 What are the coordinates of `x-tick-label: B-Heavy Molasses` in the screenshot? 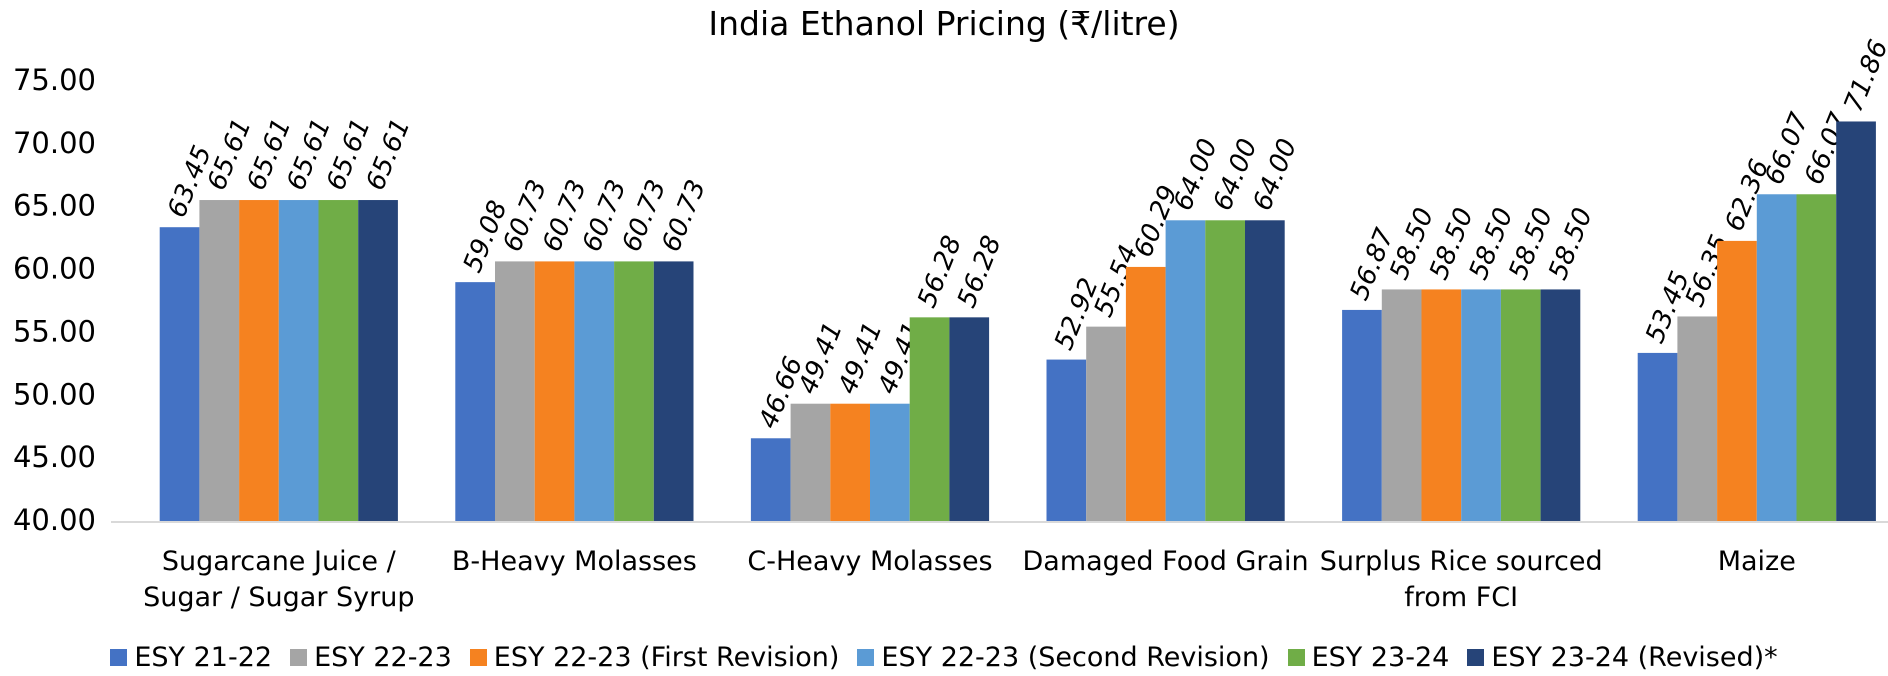 It's located at (574, 561).